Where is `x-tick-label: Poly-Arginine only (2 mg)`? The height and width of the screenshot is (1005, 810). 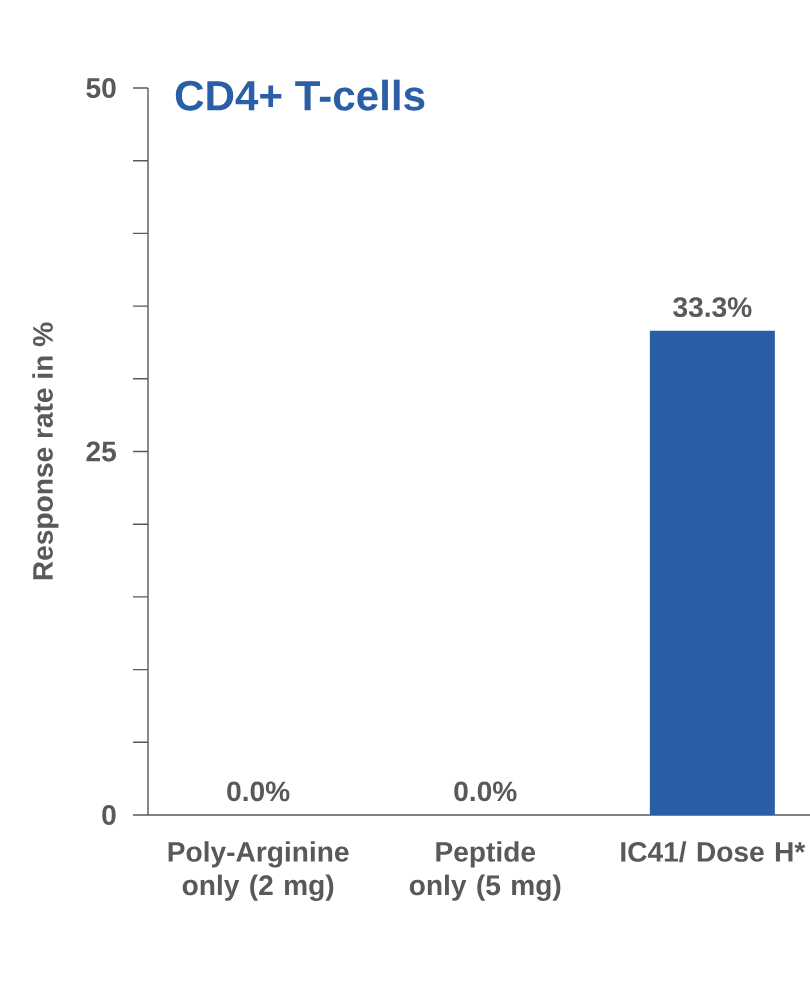
x-tick-label: Poly-Arginine only (2 mg) is located at coordinates (258, 871).